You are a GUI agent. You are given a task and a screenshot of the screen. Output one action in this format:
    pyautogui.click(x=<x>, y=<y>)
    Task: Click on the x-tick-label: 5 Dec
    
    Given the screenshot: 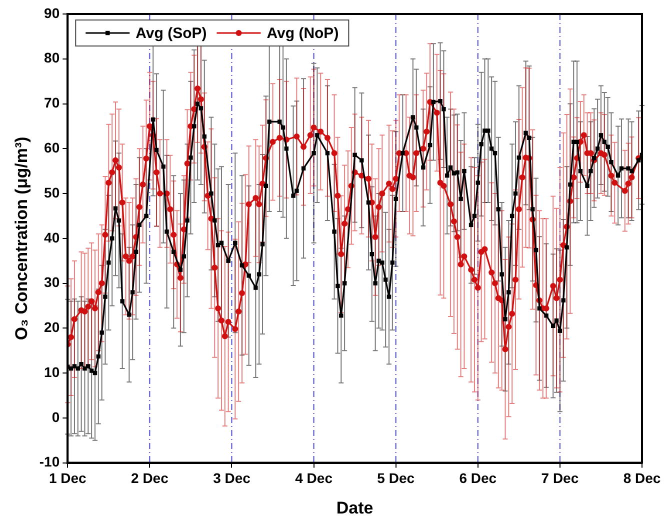 What is the action you would take?
    pyautogui.click(x=396, y=478)
    